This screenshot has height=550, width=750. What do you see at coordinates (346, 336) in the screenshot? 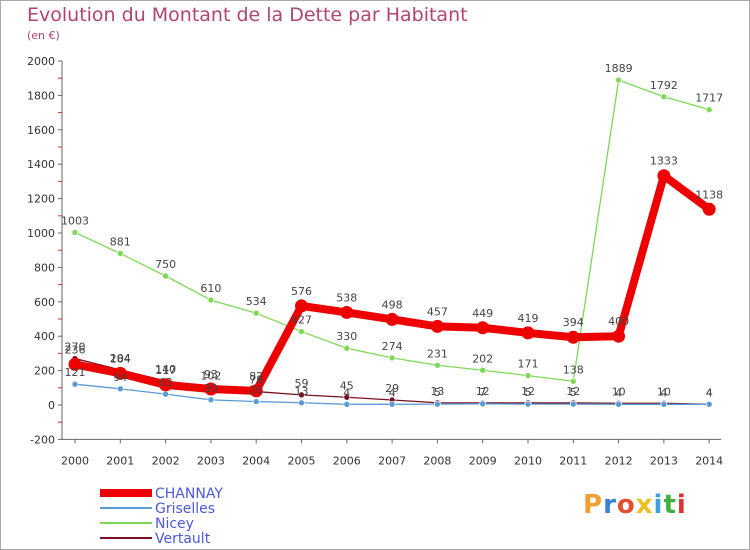
I see `data-label: 330` at bounding box center [346, 336].